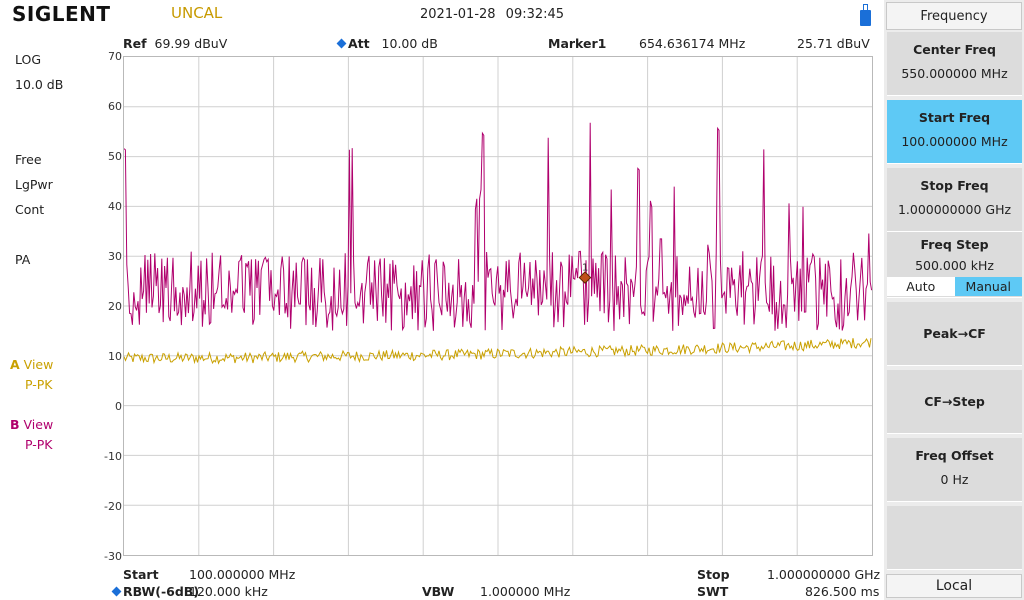 Image resolution: width=1024 pixels, height=600 pixels. I want to click on trace-a-line, so click(497, 351).